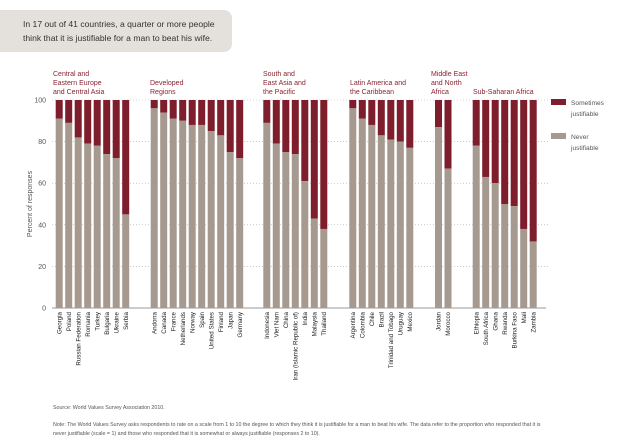 The height and width of the screenshot is (447, 636). What do you see at coordinates (533, 321) in the screenshot?
I see `x-tick-label: Zambia` at bounding box center [533, 321].